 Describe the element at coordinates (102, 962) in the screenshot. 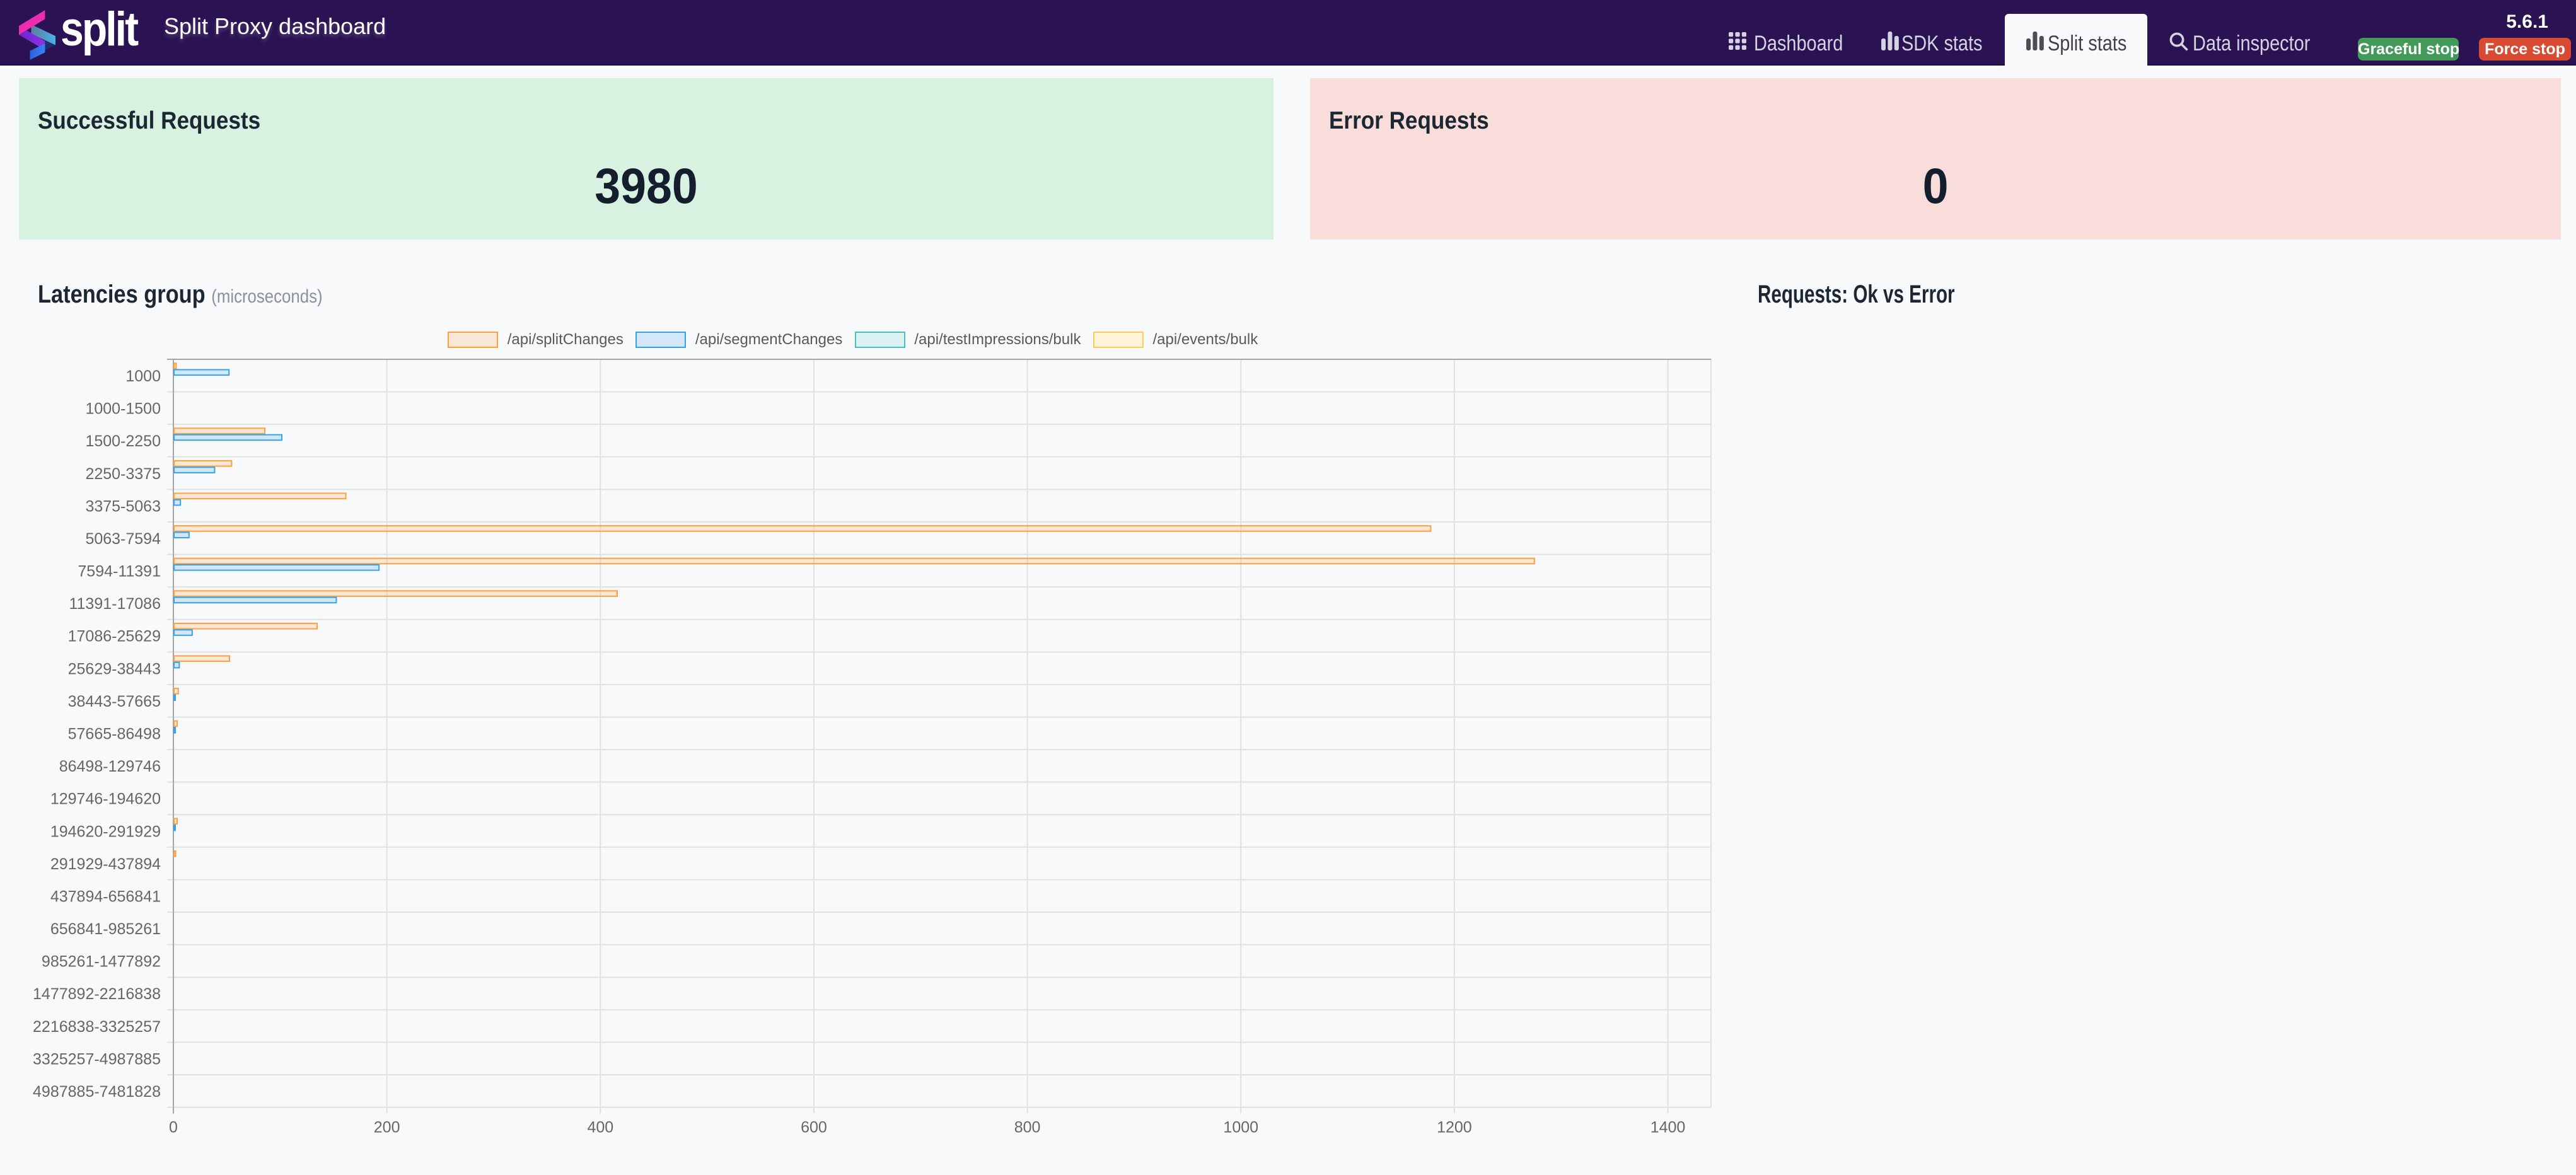

I see `svg-text: 985261-1477892` at that location.